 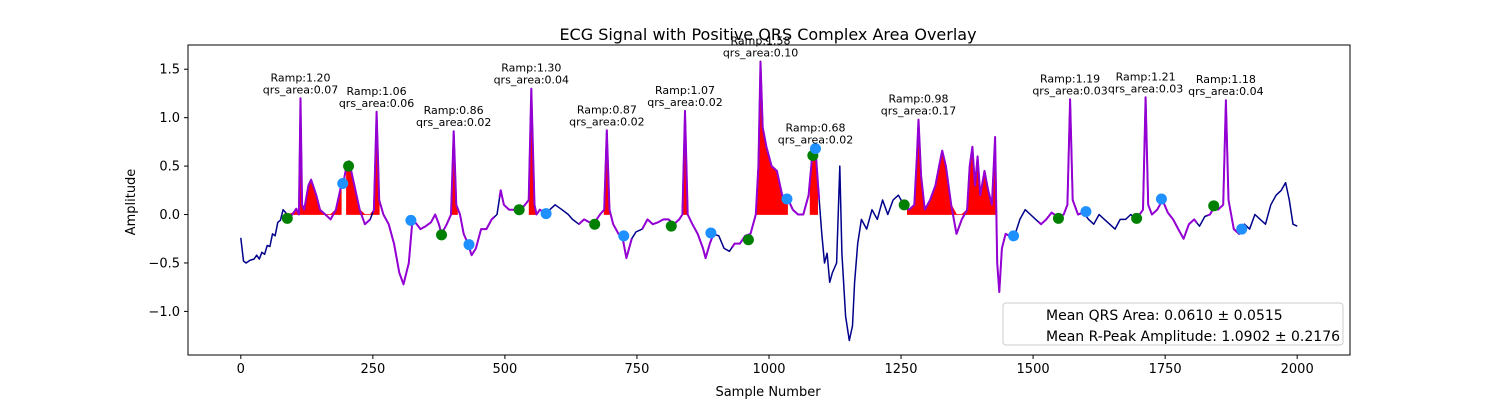 What do you see at coordinates (377, 91) in the screenshot?
I see `ramp-annotation: Ramp:1.06` at bounding box center [377, 91].